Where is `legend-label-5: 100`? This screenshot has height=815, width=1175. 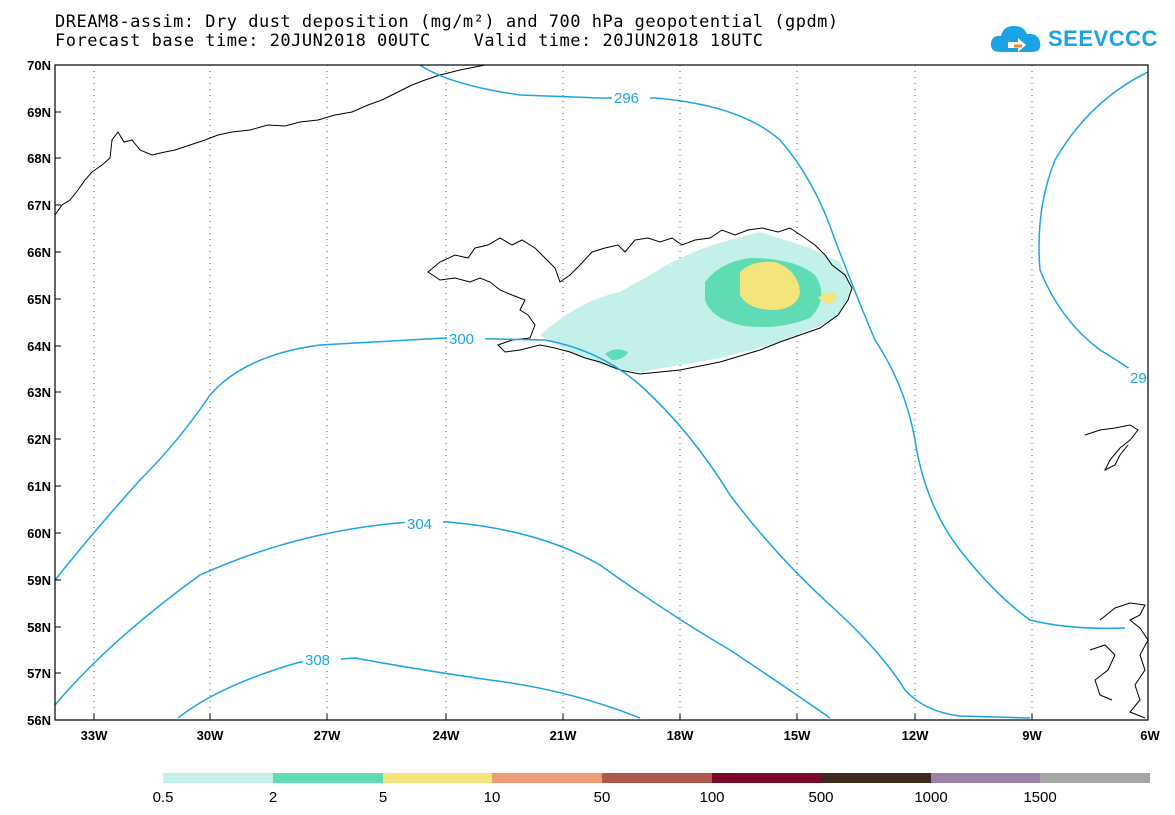
legend-label-5: 100 is located at coordinates (711, 797).